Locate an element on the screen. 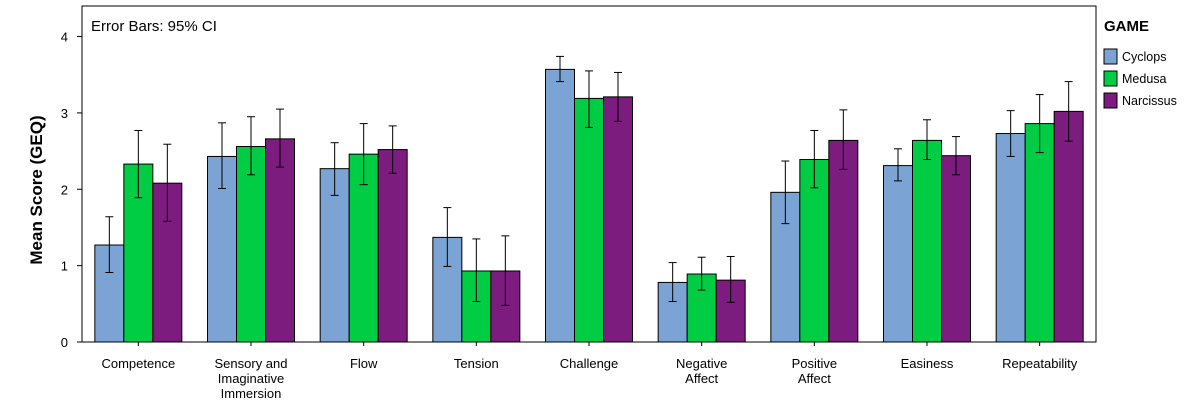 The width and height of the screenshot is (1203, 411). y-tick-label: 2 is located at coordinates (64, 189).